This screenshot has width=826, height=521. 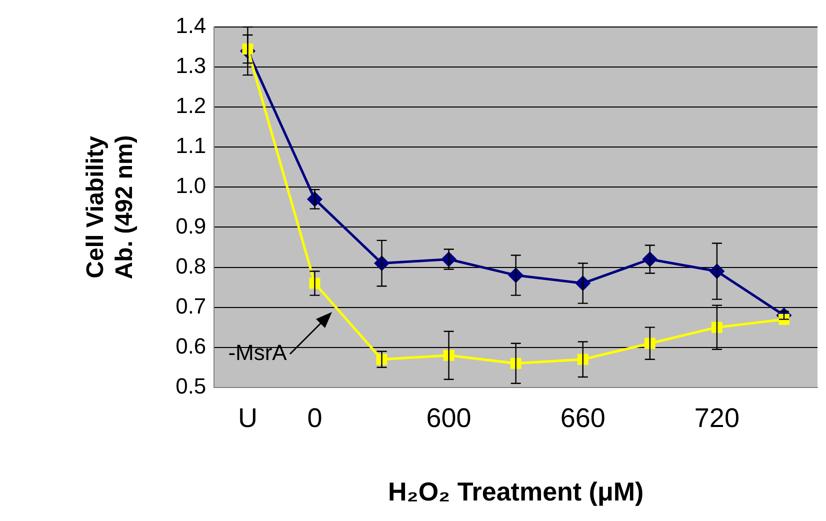 I want to click on x-axis-title: H₂O₂ Treatment (μM), so click(x=516, y=491).